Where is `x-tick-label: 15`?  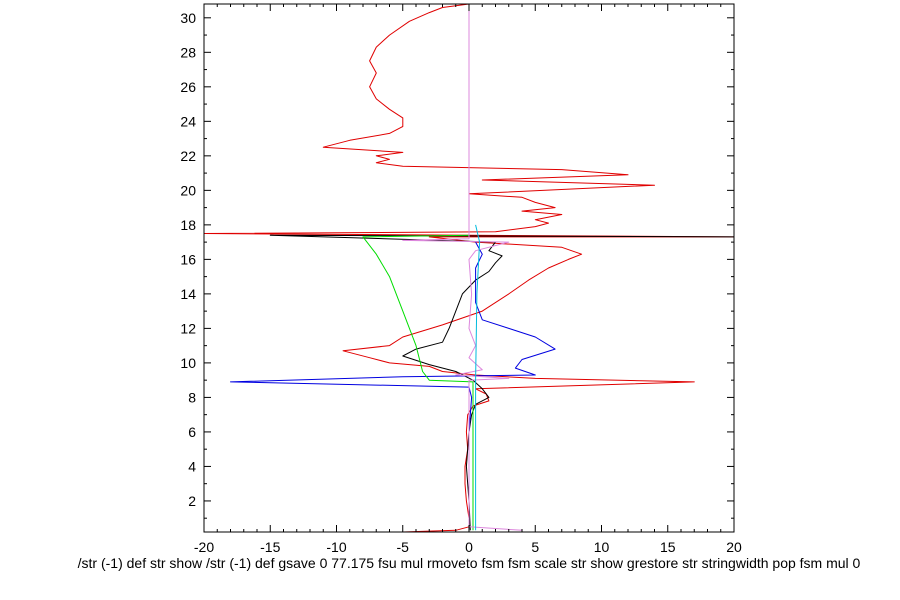 x-tick-label: 15 is located at coordinates (668, 547).